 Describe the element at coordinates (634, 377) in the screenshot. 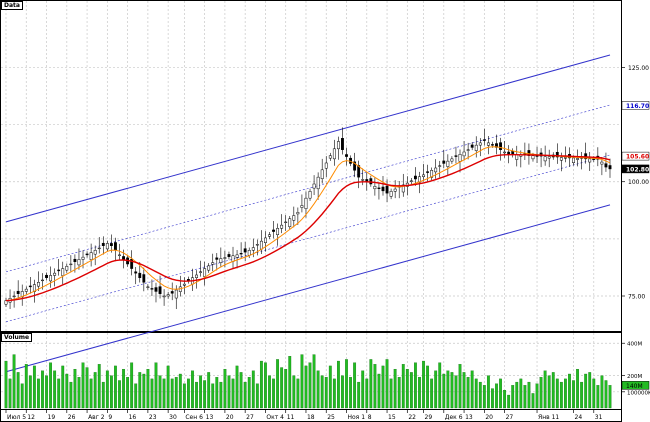

I see `volume-tick-label: 200M` at that location.